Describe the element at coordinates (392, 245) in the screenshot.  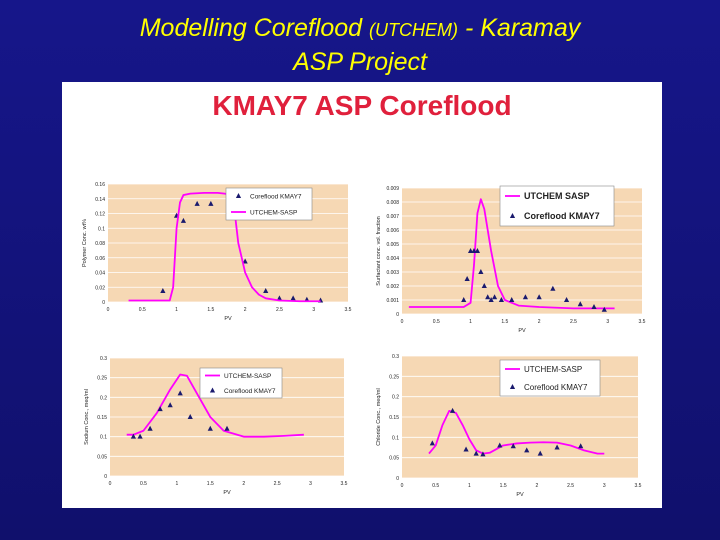
I see `y-tick-label: 0.005` at that location.